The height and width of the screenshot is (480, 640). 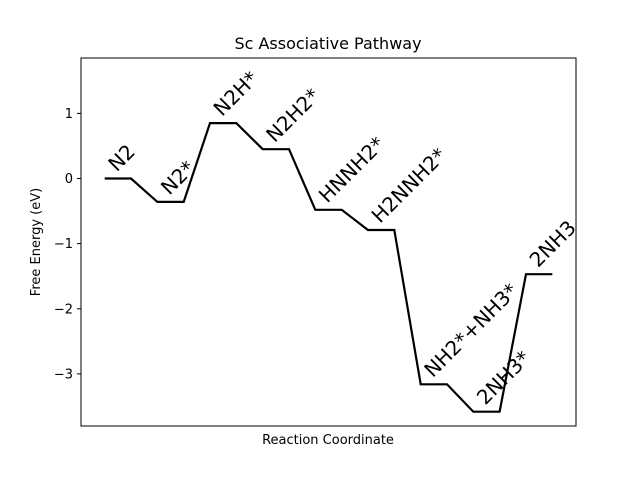 What do you see at coordinates (178, 178) in the screenshot?
I see `step-label: N2*` at bounding box center [178, 178].